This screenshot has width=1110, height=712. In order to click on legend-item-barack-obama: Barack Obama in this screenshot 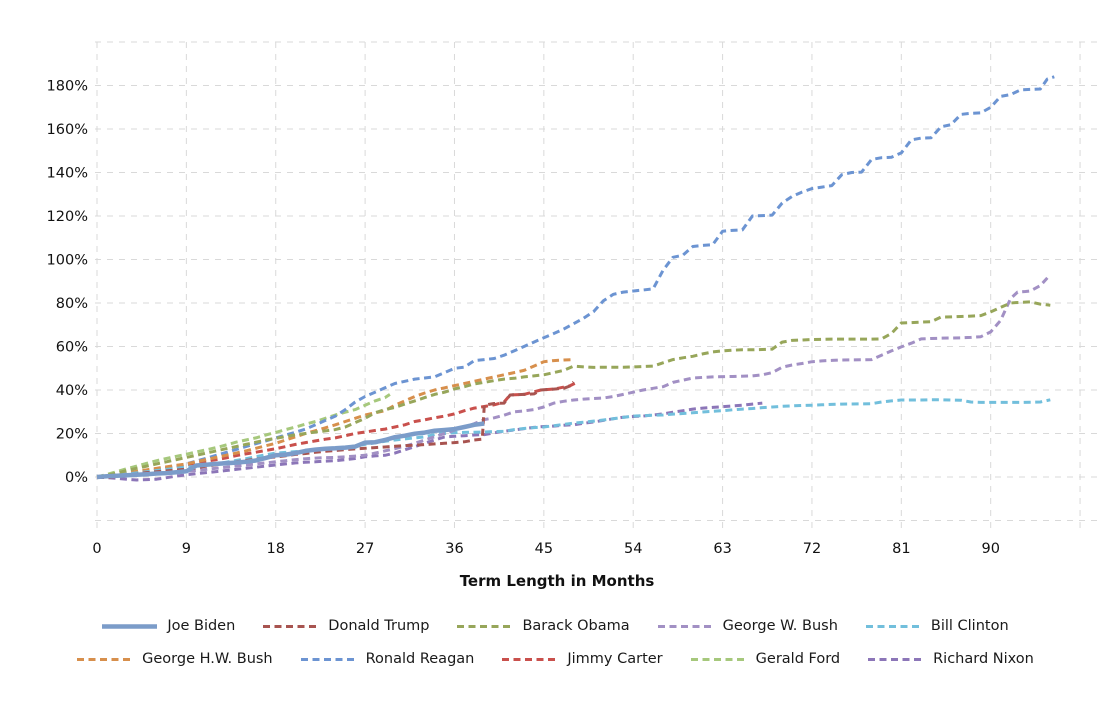, I will do `click(543, 626)`.